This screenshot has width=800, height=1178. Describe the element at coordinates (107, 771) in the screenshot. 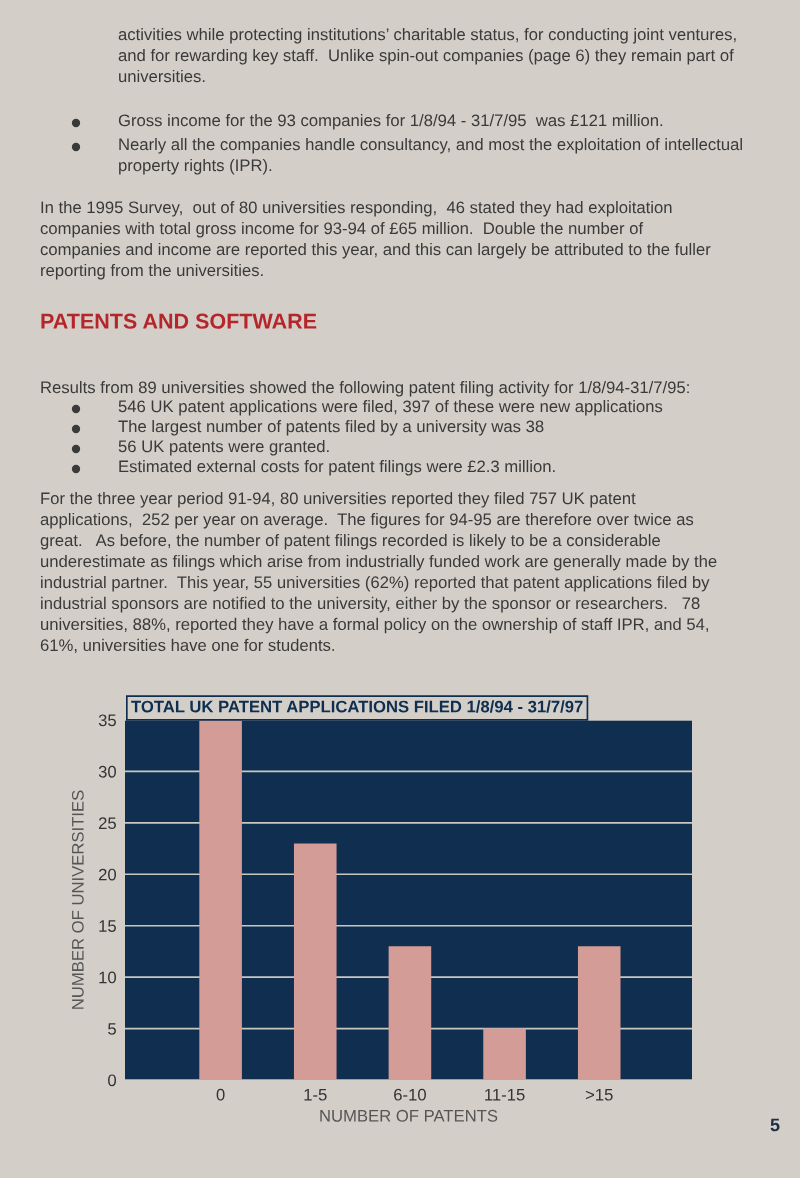

I see `y-tick-label: 30` at that location.